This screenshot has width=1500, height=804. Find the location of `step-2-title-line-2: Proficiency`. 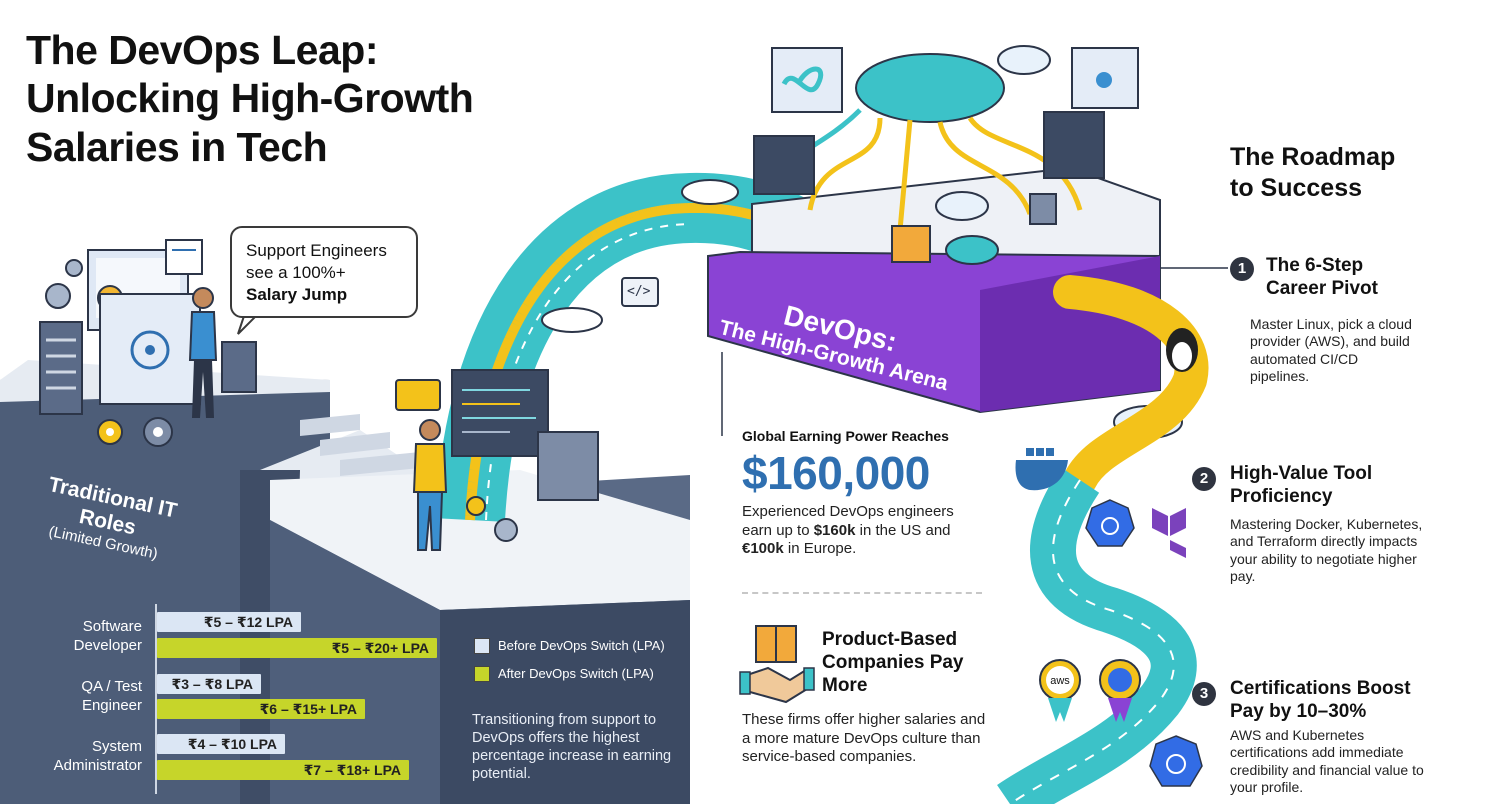

step-2-title-line-2: Proficiency is located at coordinates (1281, 497).